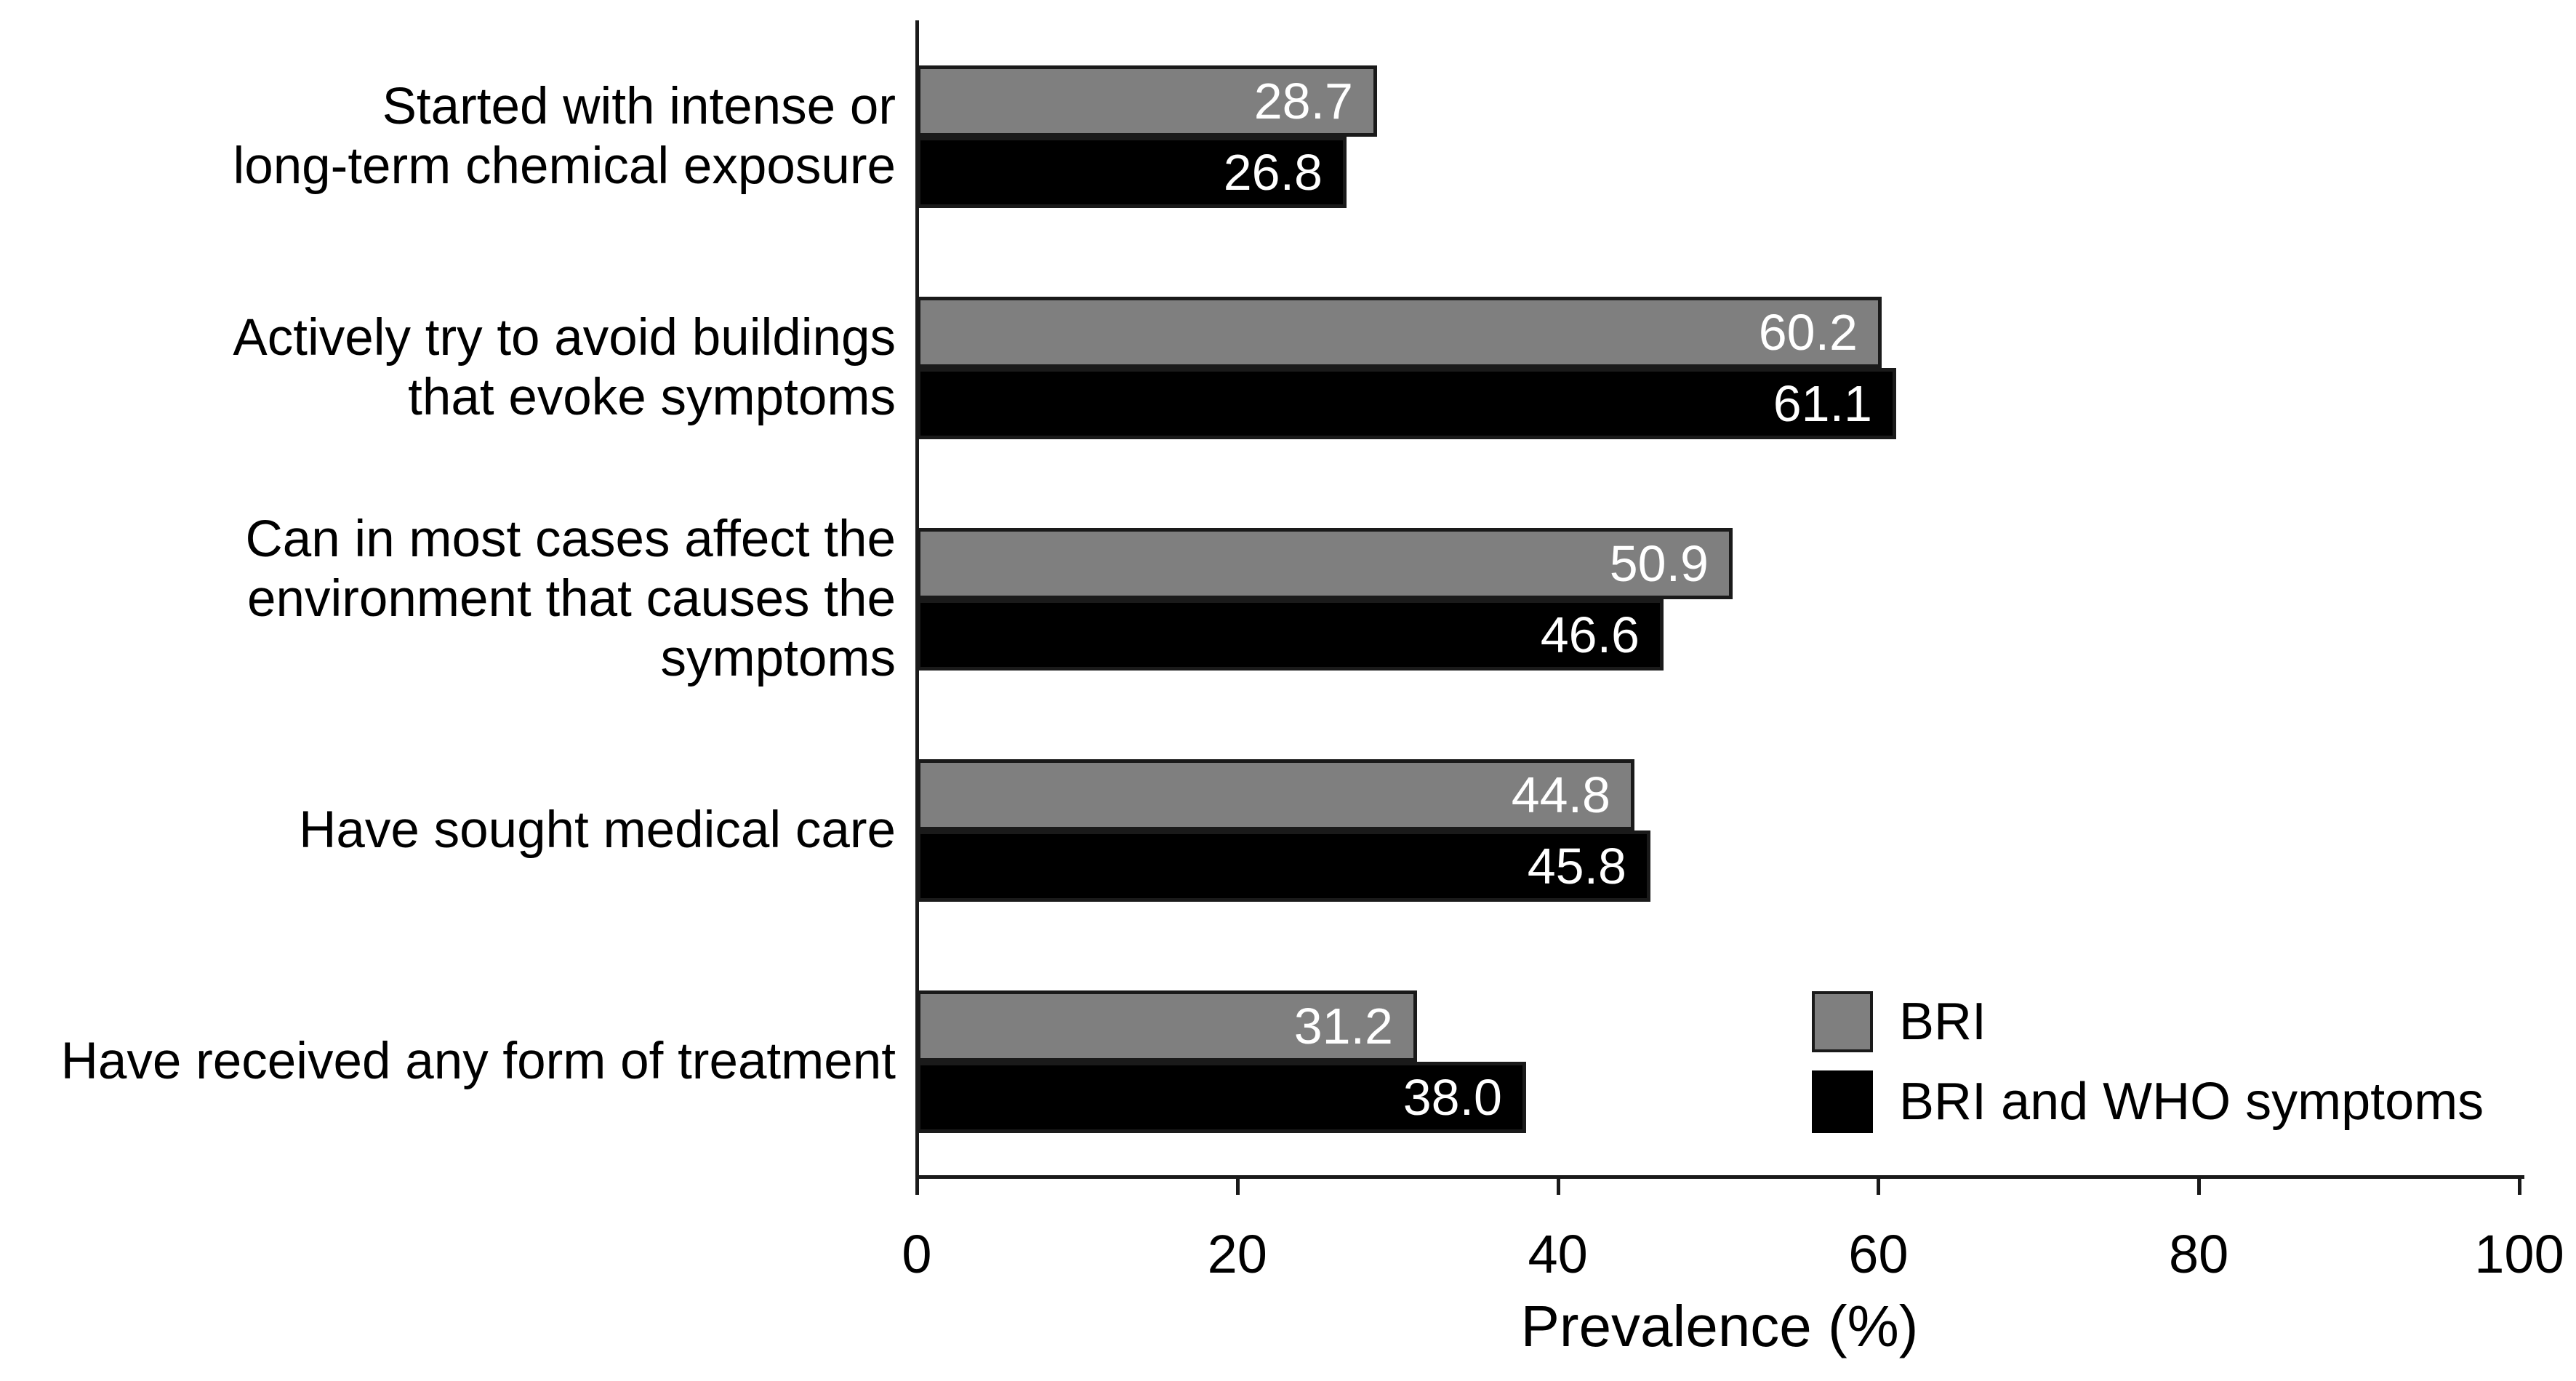  I want to click on bar-bri-3: 44.8, so click(1275, 794).